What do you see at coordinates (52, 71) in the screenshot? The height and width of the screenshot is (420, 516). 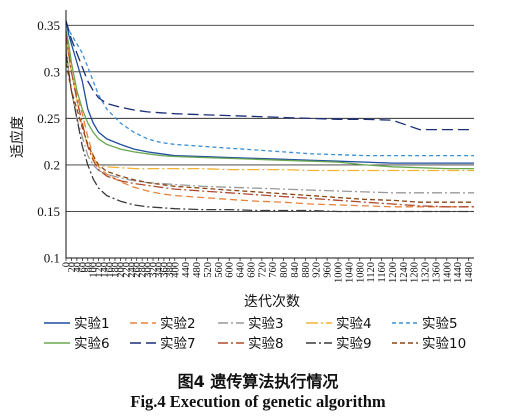 I see `y-tick-label: 0.3` at bounding box center [52, 71].